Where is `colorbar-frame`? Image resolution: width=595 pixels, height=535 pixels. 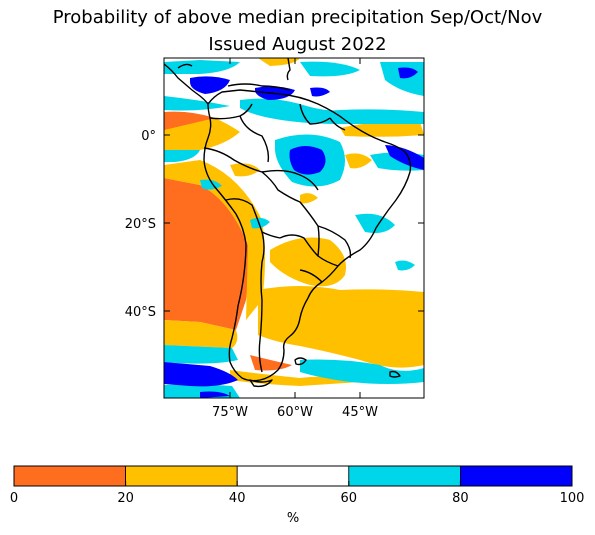 colorbar-frame is located at coordinates (293, 476).